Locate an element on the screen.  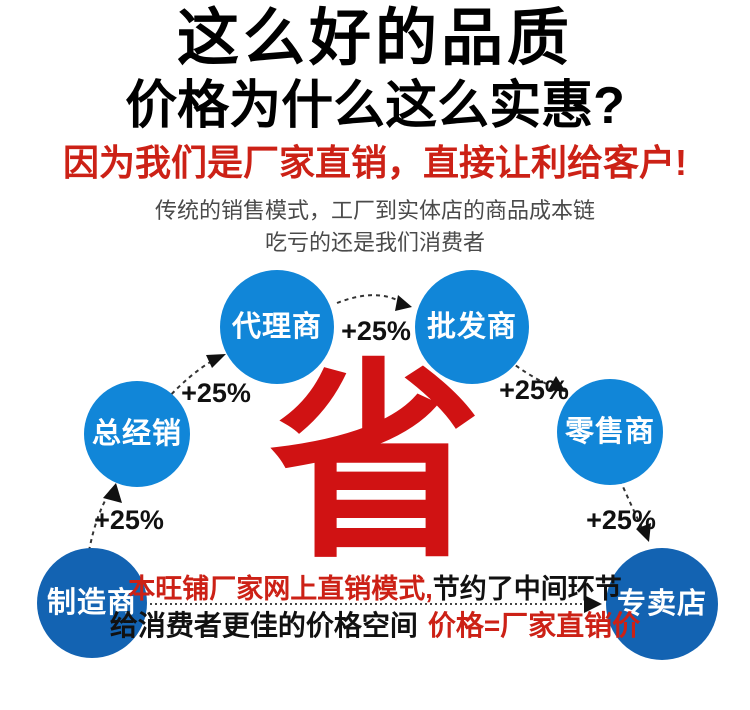
page-title-line1: 这么好的品质 is located at coordinates (374, 38).